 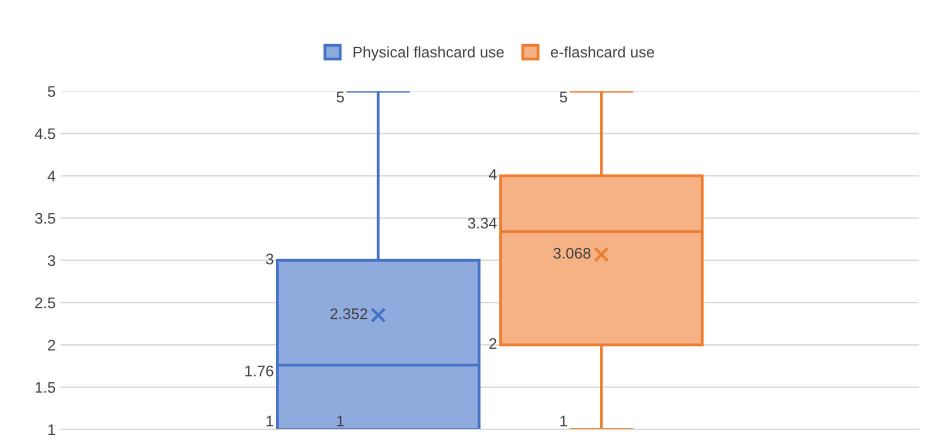 What do you see at coordinates (602, 52) in the screenshot?
I see `legend-label: e-flashcard use` at bounding box center [602, 52].